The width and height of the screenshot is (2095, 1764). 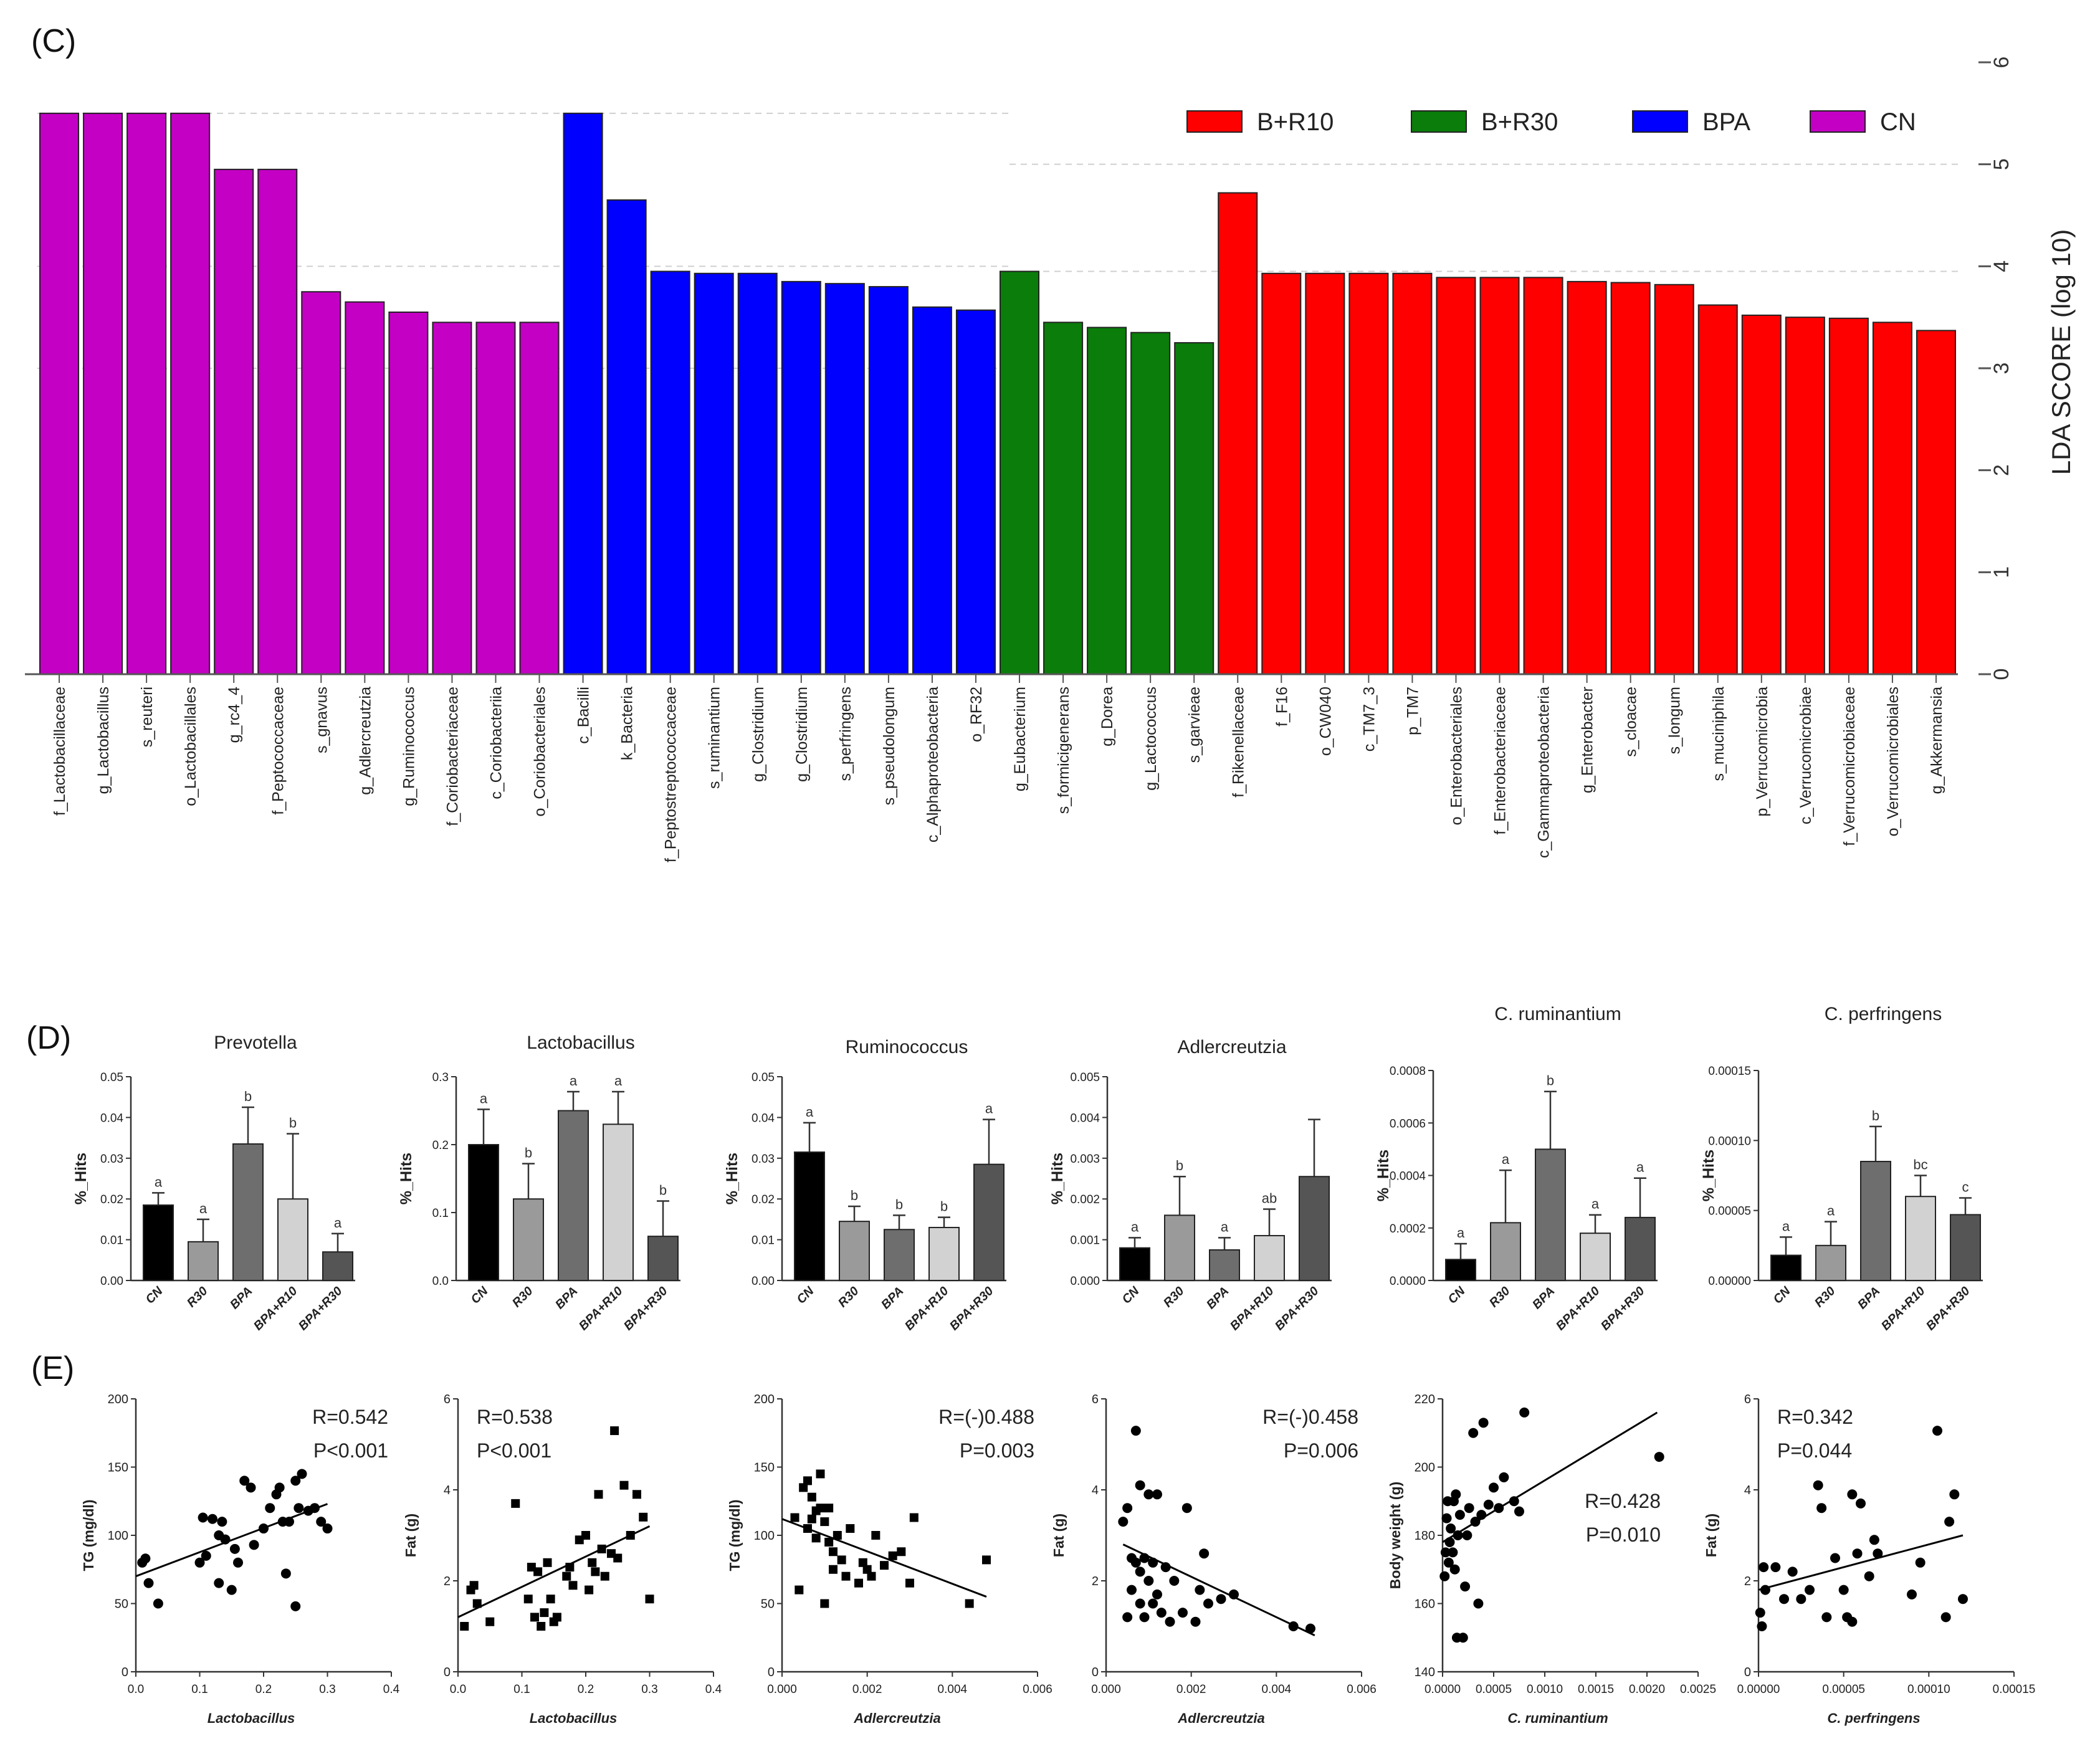 I want to click on stat-annotation: P=0.006, so click(x=1321, y=1450).